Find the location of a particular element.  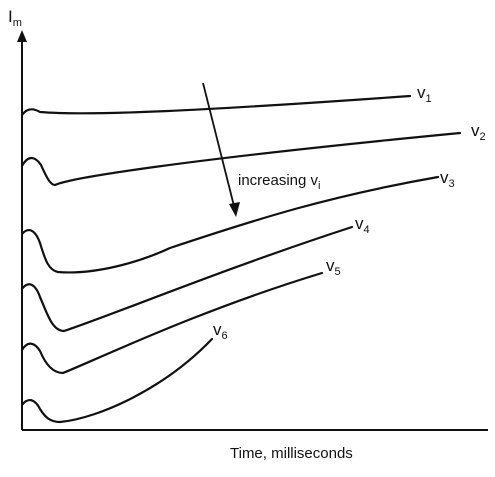

series-label-v3-subscript: 3 is located at coordinates (452, 184).